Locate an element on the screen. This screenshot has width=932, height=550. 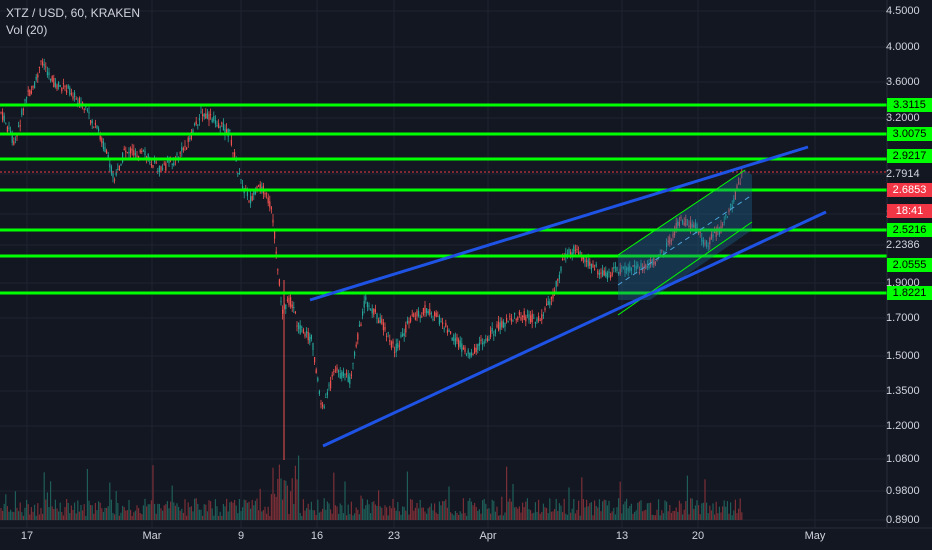
symbol-title: XTZ / USD, 60, KRAKEN is located at coordinates (73, 13).